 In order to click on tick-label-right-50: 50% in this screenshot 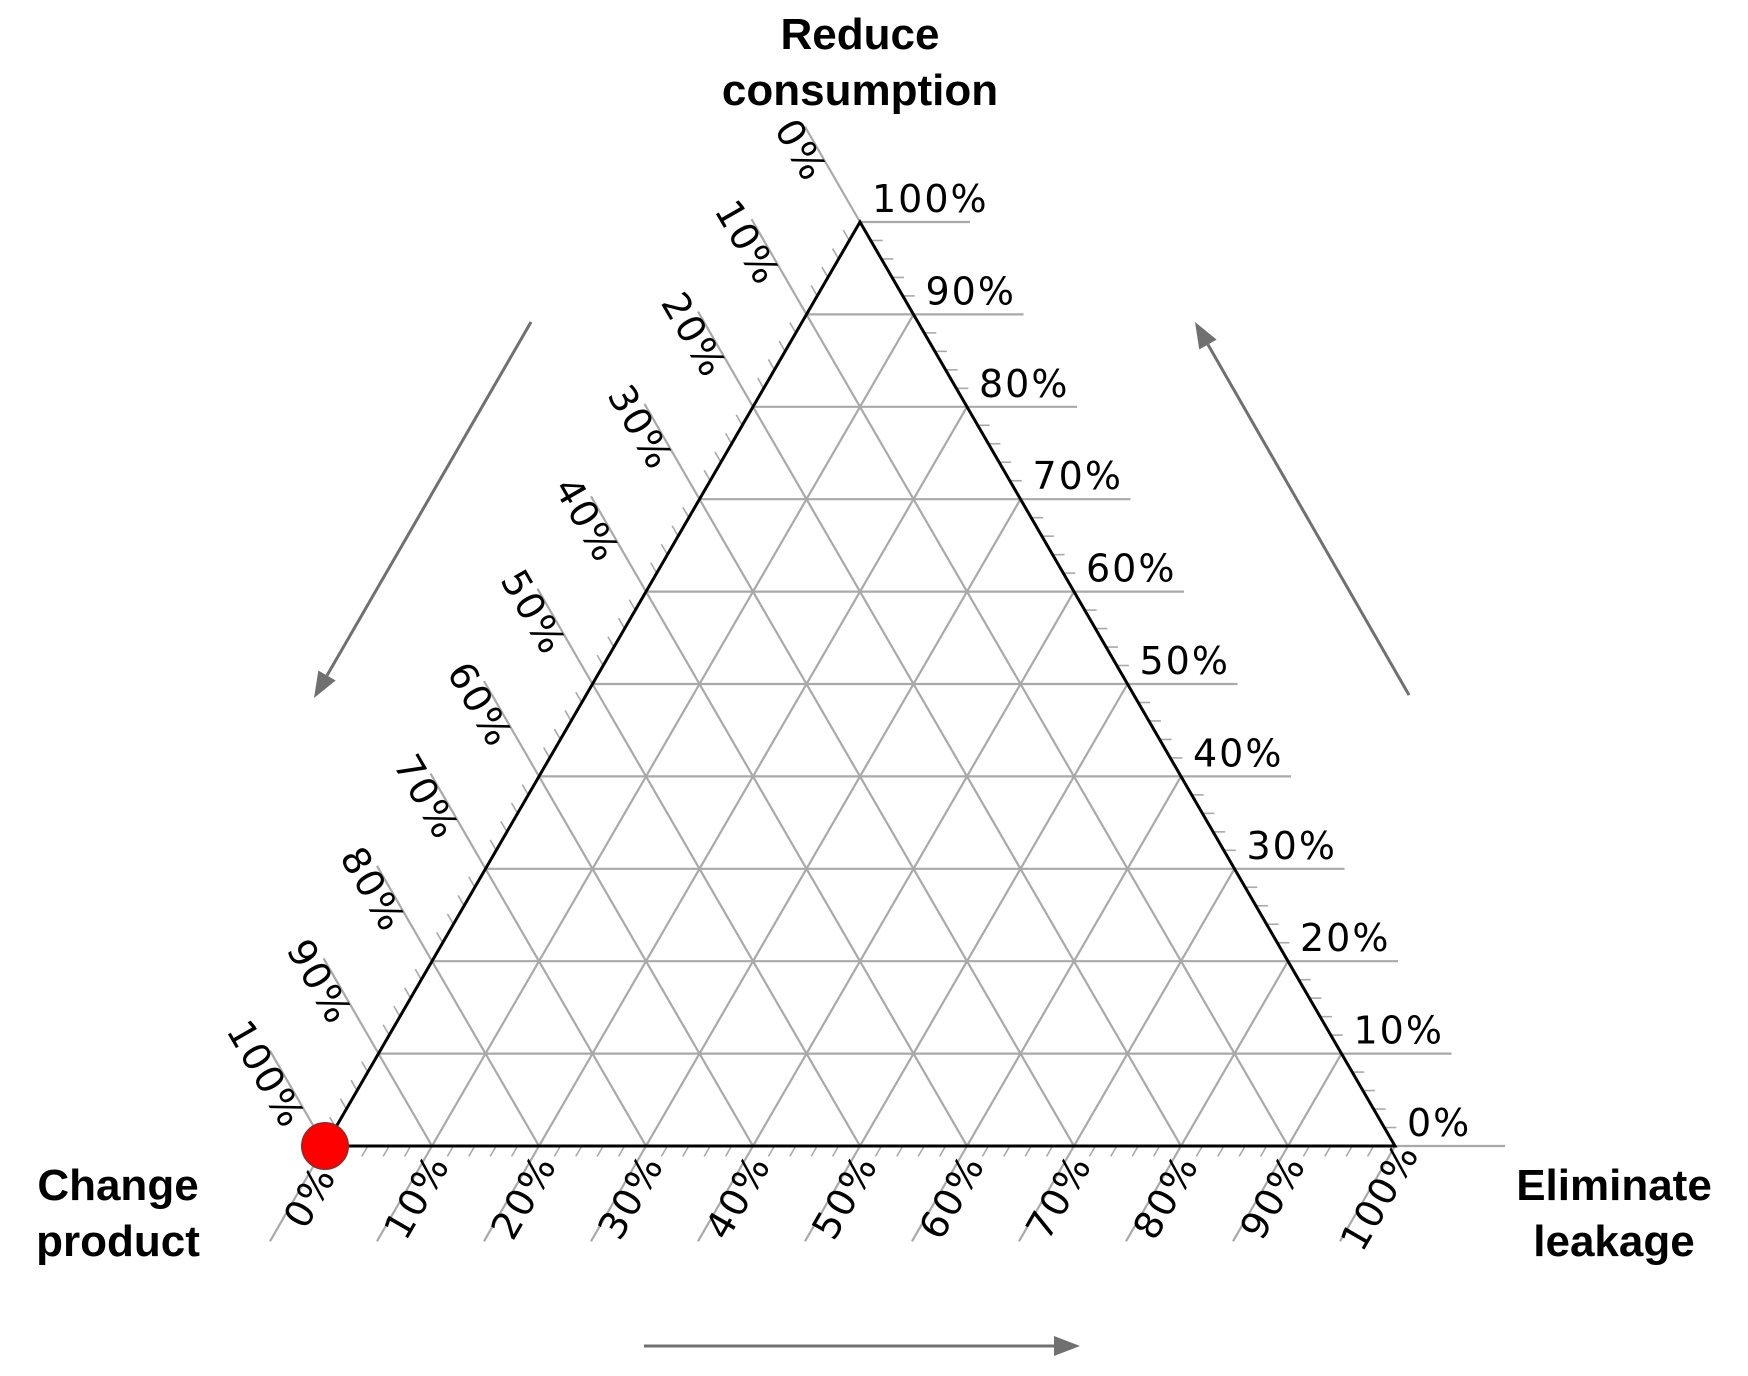, I will do `click(1185, 661)`.